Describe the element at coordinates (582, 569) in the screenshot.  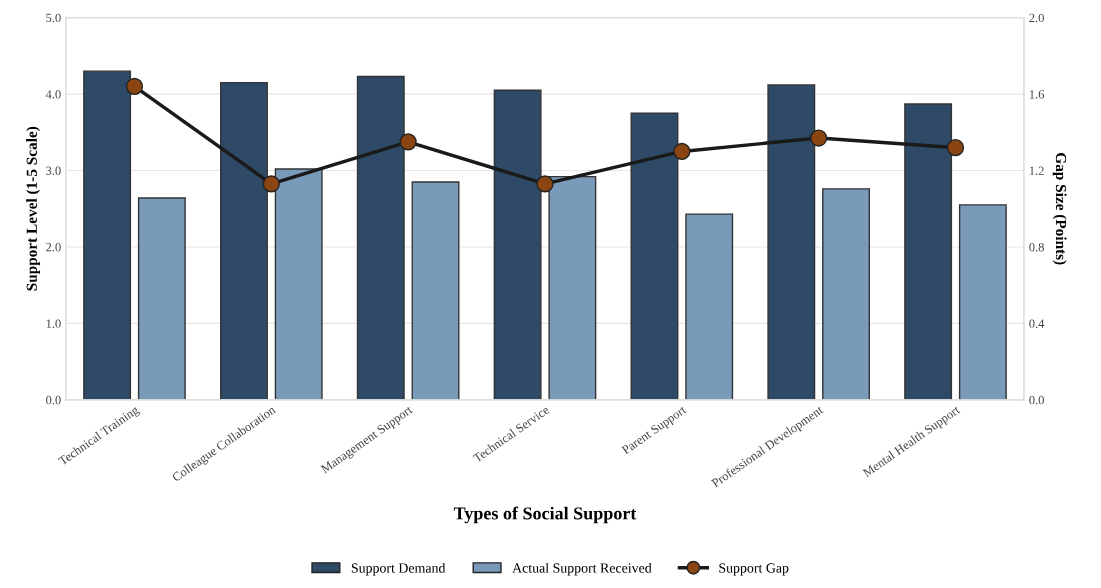
I see `legend-label: Actual Support Received` at that location.